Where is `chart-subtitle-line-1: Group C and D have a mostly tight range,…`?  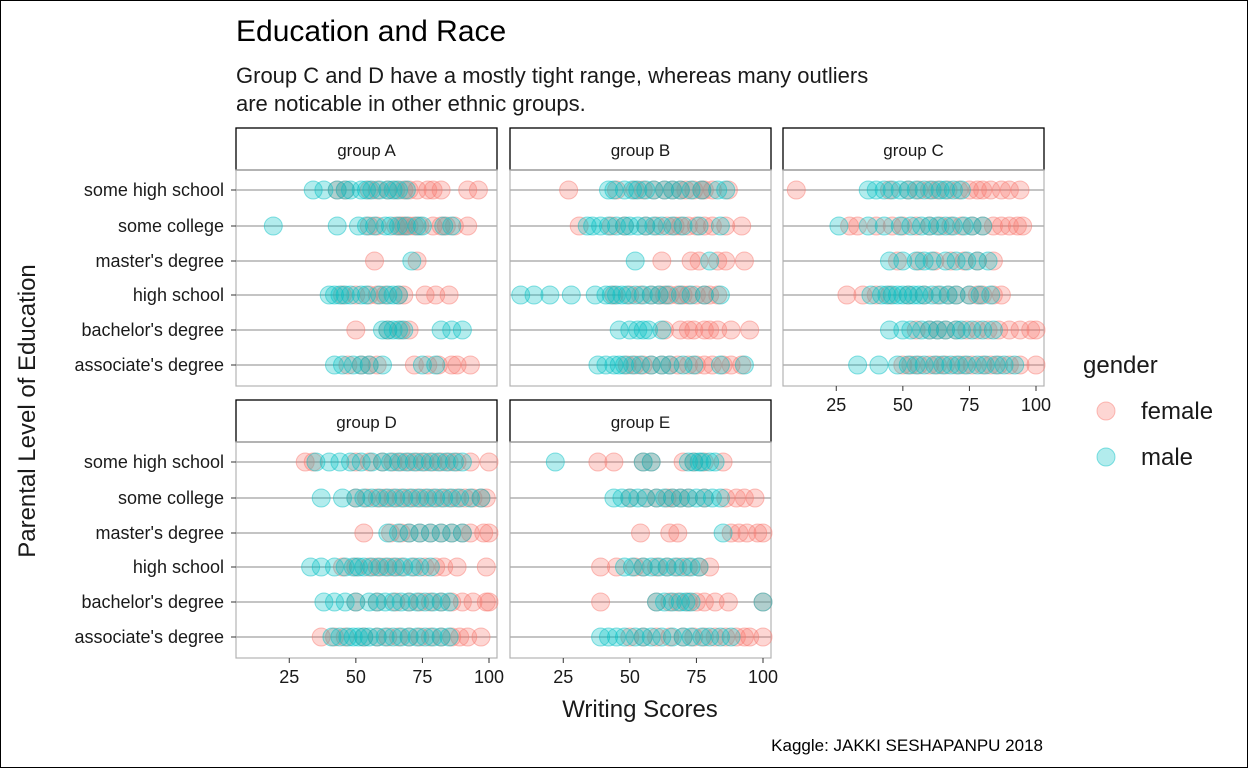
chart-subtitle-line-1: Group C and D have a mostly tight range,… is located at coordinates (552, 75).